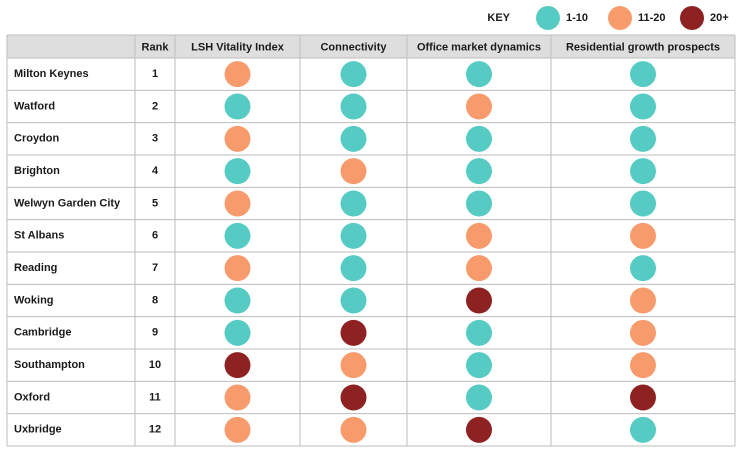 This screenshot has height=455, width=738. I want to click on row-name: Oxford, so click(32, 397).